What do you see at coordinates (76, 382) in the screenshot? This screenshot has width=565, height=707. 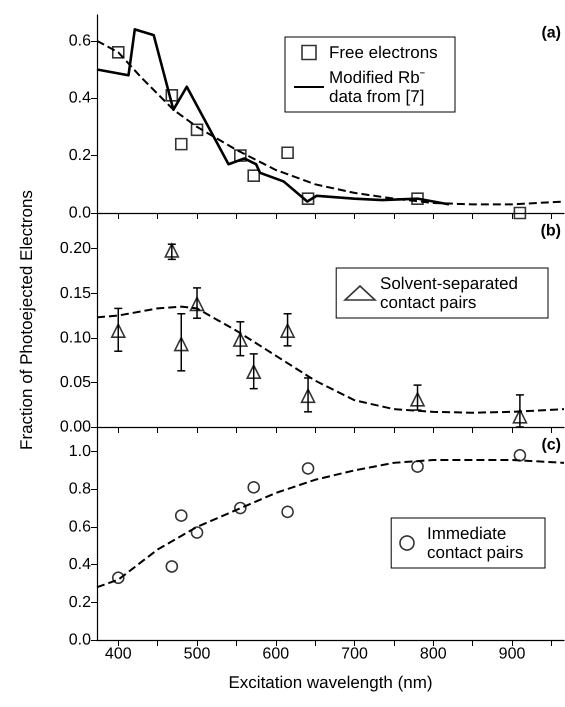 I see `y-tick-label: 0.05` at bounding box center [76, 382].